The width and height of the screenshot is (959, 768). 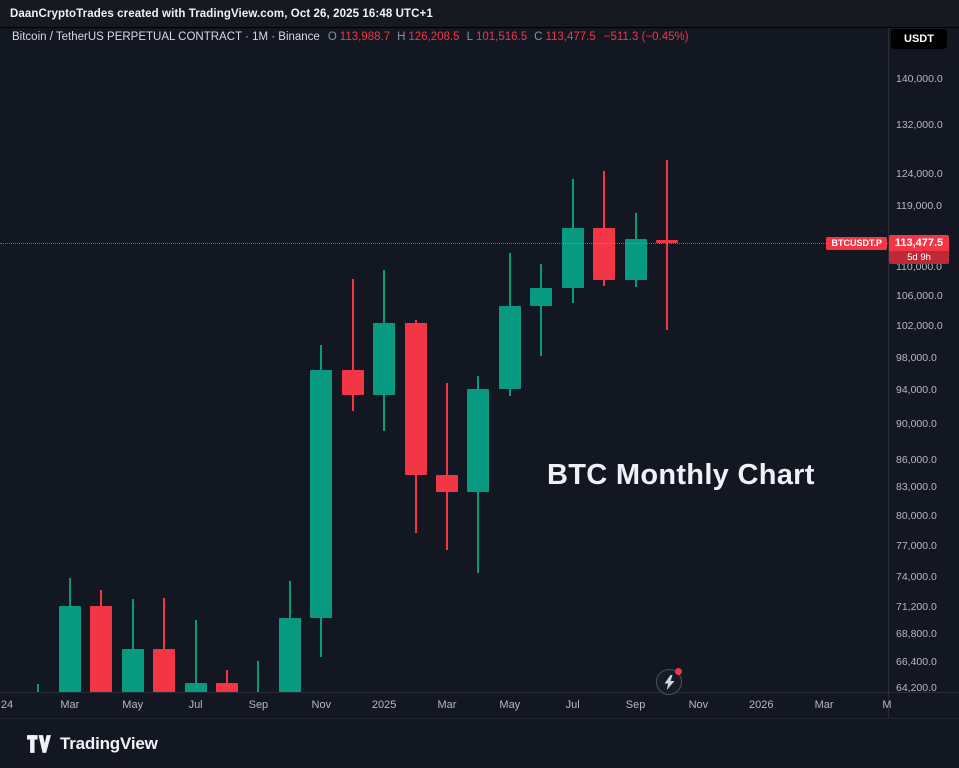 What do you see at coordinates (916, 390) in the screenshot?
I see `price-axis-label: 94,000.0` at bounding box center [916, 390].